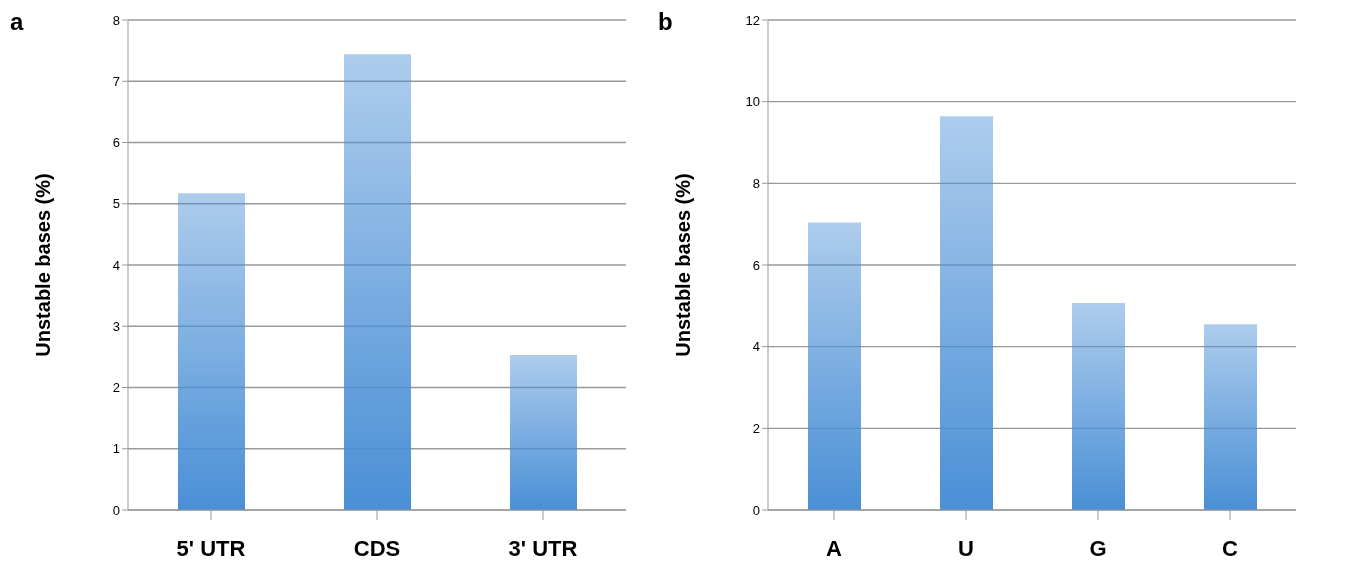  I want to click on y-tick-label: 1, so click(116, 449).